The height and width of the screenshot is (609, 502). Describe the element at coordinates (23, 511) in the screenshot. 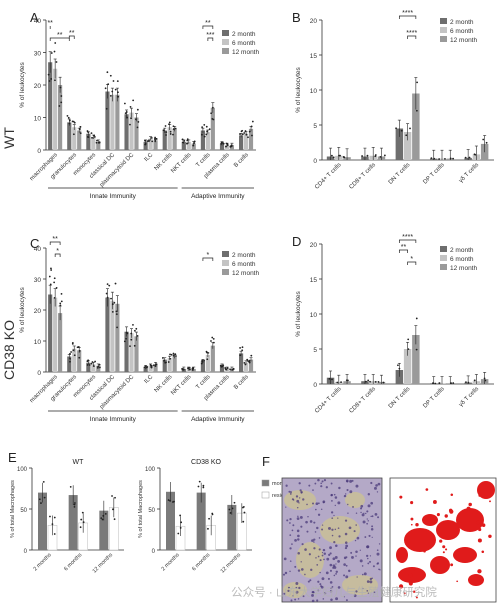

I see `y-tick-label: 50` at that location.